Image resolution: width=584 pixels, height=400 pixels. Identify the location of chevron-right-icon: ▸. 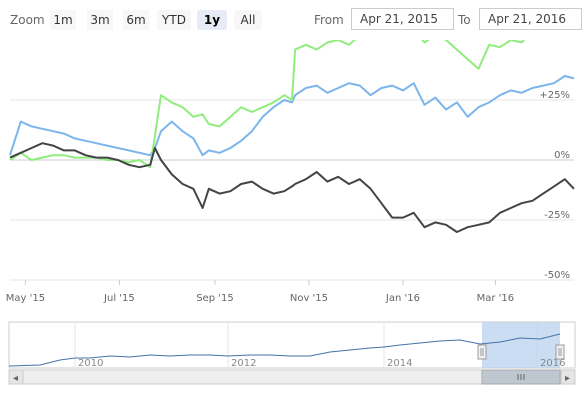
(567, 378).